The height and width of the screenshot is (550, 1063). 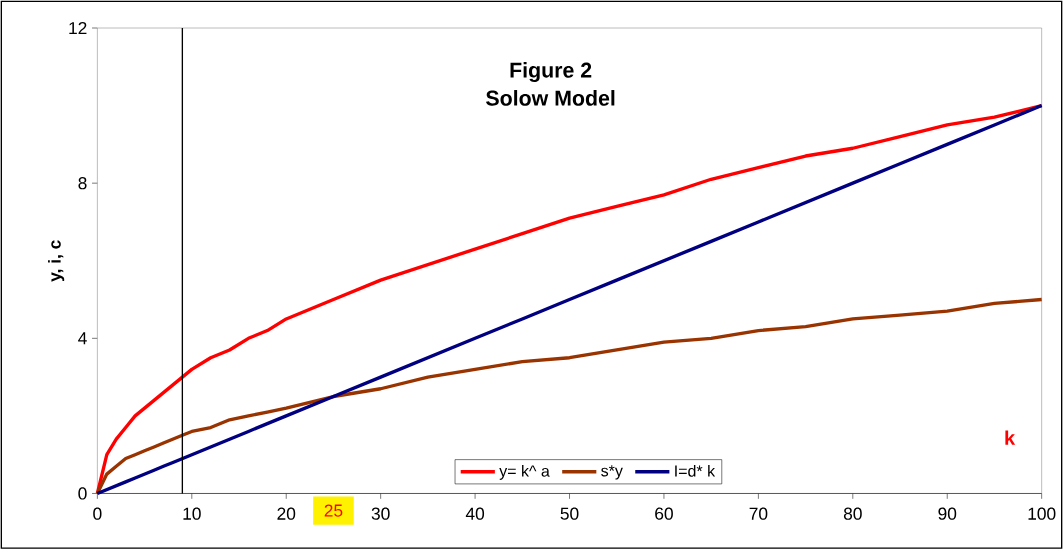 I want to click on y-tick-label: 12, so click(x=78, y=28).